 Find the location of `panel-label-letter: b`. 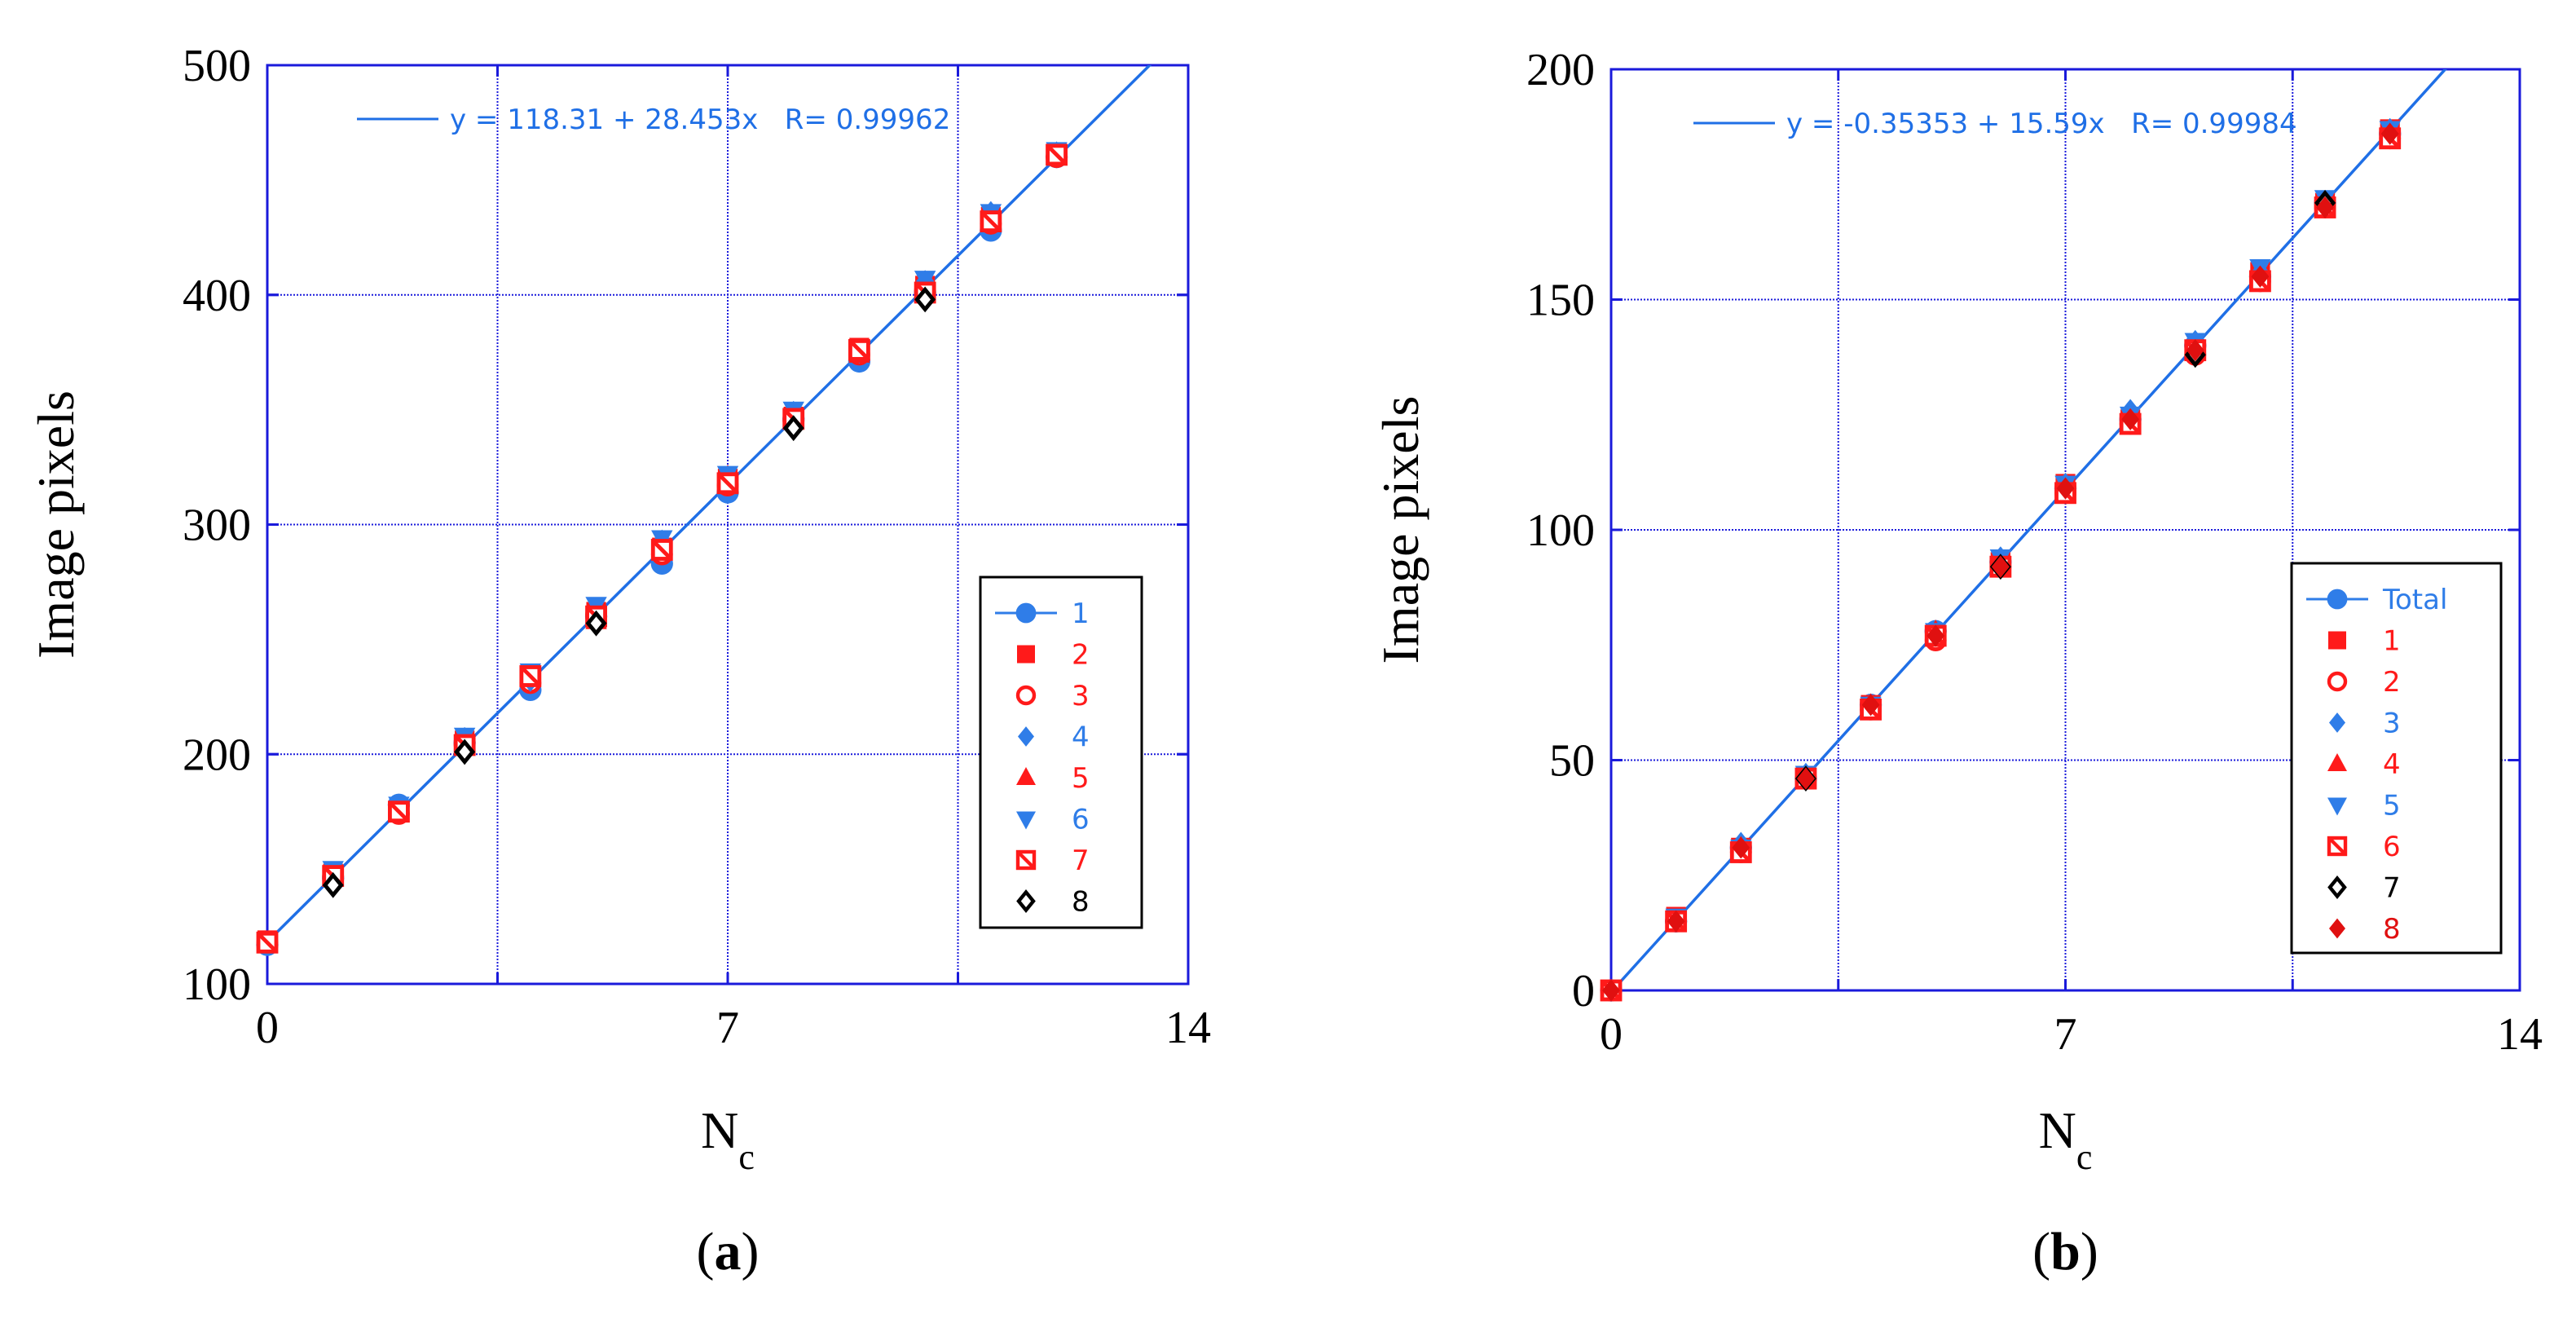

panel-label-letter: b is located at coordinates (2065, 1251).